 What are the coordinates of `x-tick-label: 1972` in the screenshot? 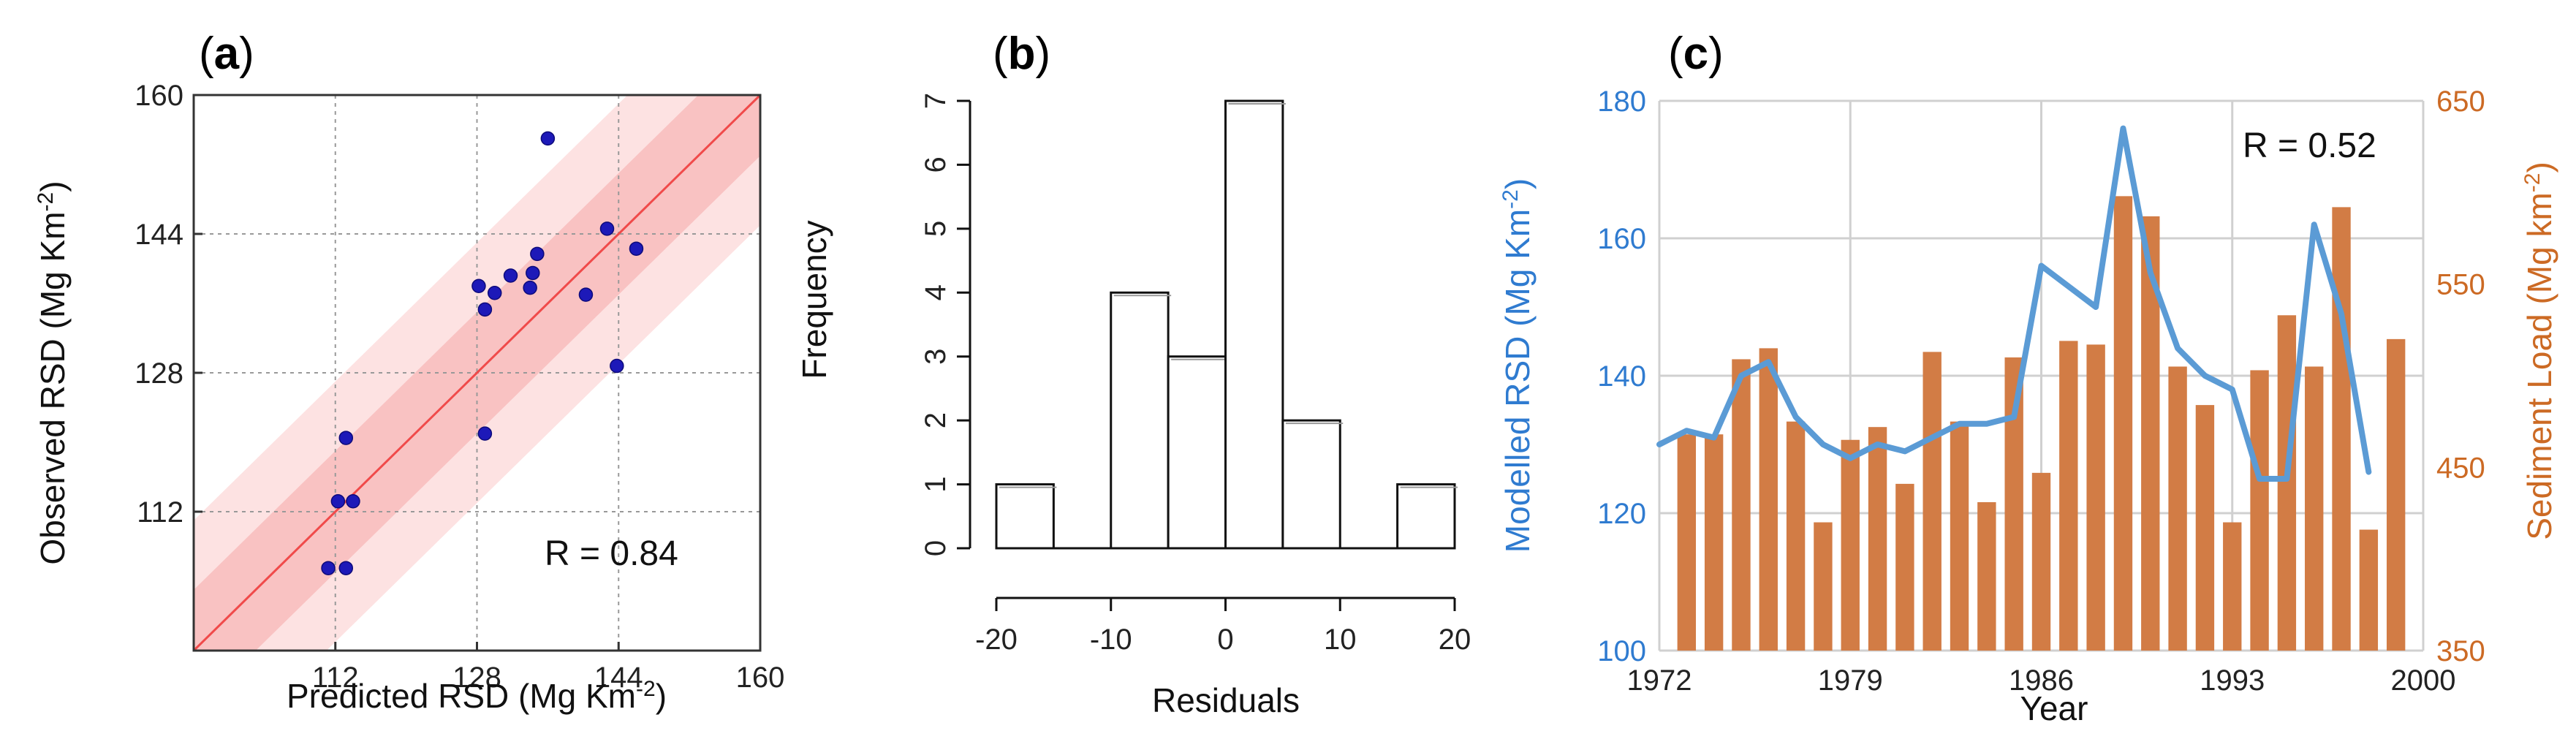 It's located at (1659, 681).